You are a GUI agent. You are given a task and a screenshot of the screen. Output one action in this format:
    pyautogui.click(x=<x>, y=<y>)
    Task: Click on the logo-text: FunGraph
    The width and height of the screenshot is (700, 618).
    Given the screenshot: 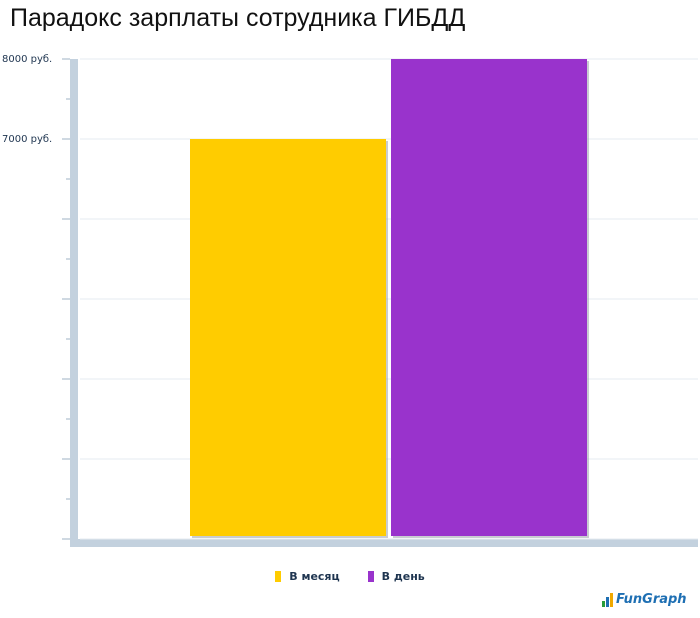 What is the action you would take?
    pyautogui.click(x=651, y=599)
    